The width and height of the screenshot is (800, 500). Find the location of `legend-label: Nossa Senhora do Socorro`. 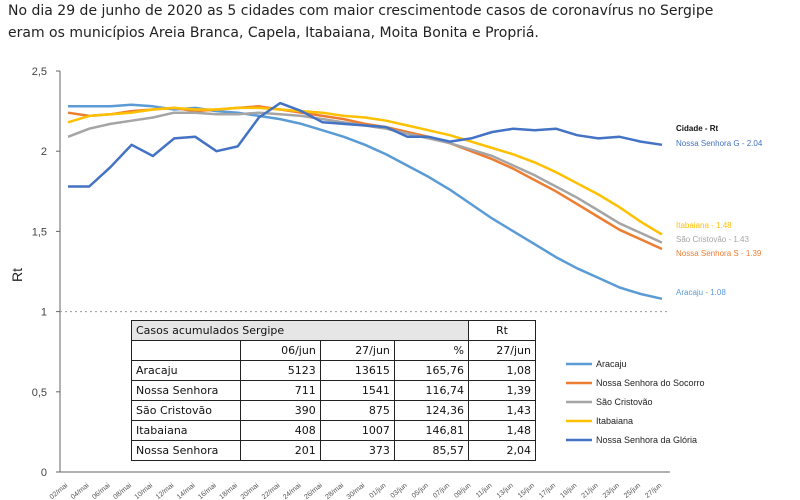

legend-label: Nossa Senhora do Socorro is located at coordinates (650, 383).